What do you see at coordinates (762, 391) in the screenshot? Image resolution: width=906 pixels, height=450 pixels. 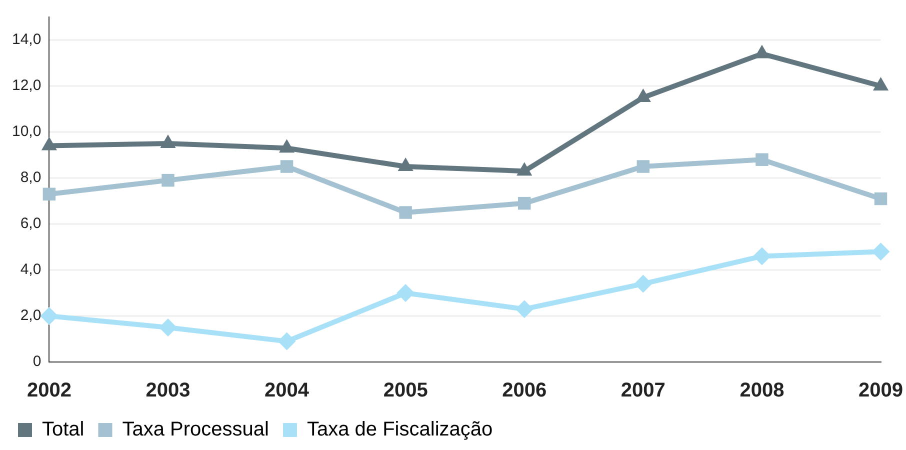 I see `x-tick-label: 2008` at bounding box center [762, 391].